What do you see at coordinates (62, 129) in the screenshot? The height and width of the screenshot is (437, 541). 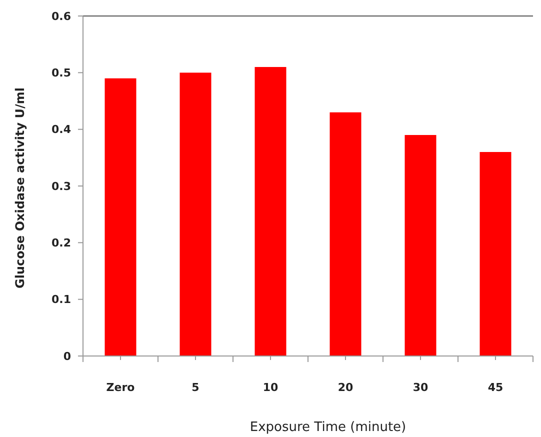 I see `y-tick-label: 0.4` at bounding box center [62, 129].